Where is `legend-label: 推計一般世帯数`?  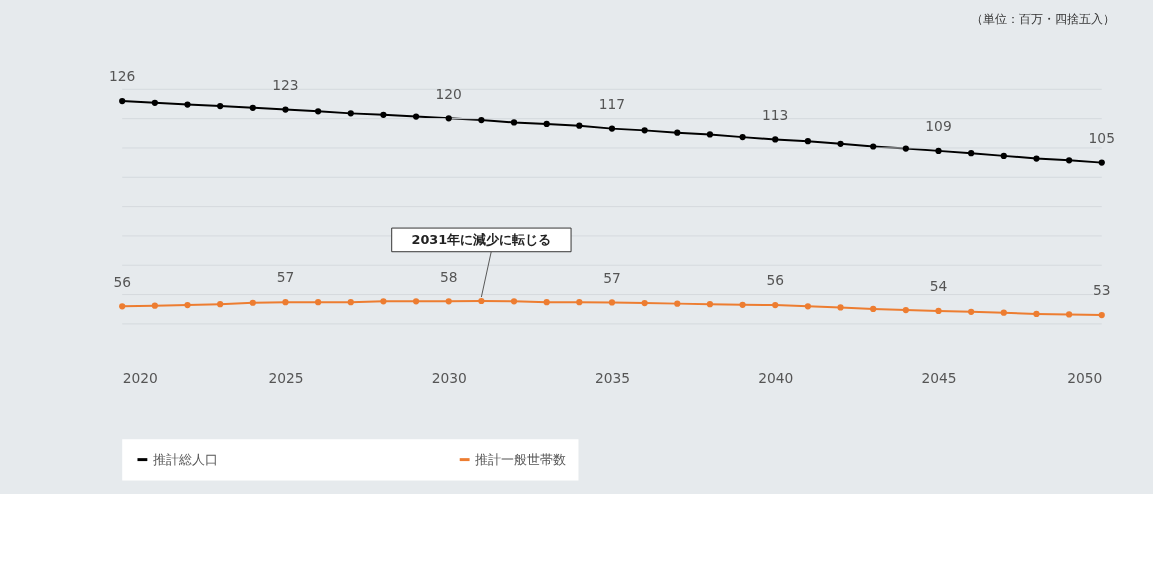
legend-label: 推計一般世帯数 is located at coordinates (520, 459).